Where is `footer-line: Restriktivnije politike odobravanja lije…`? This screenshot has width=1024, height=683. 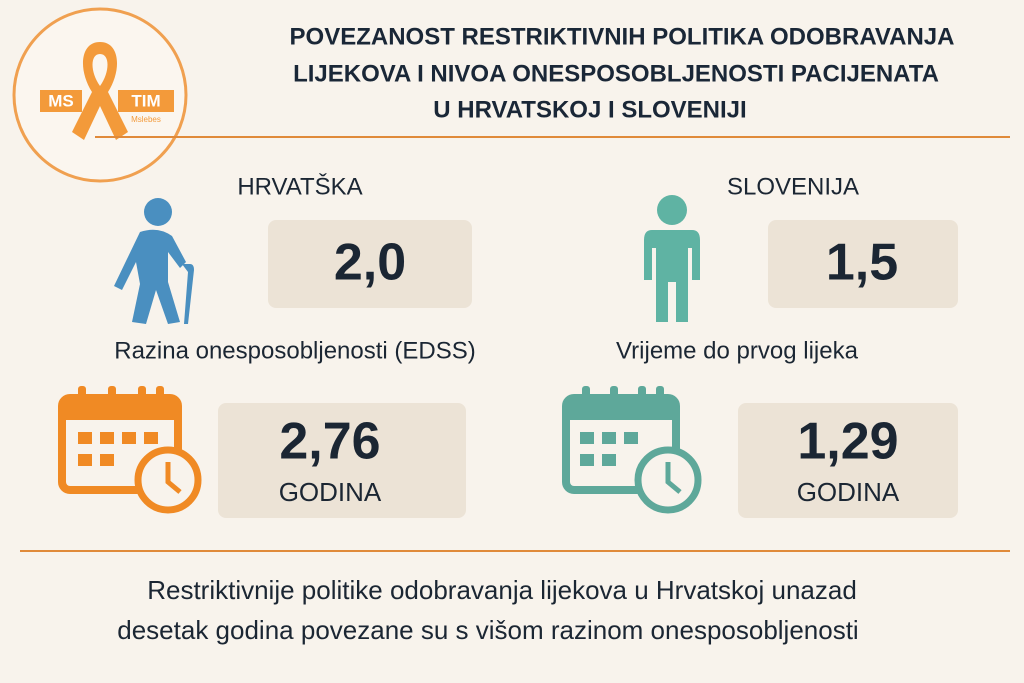 footer-line: Restriktivnije politike odobravanja lije… is located at coordinates (502, 590).